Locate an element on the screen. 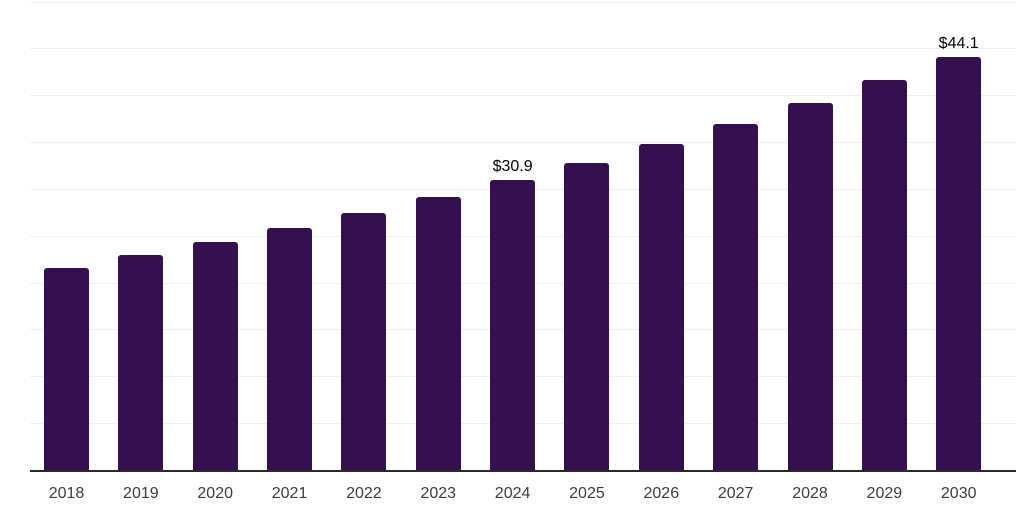 The width and height of the screenshot is (1024, 512). bar-2029 is located at coordinates (884, 275).